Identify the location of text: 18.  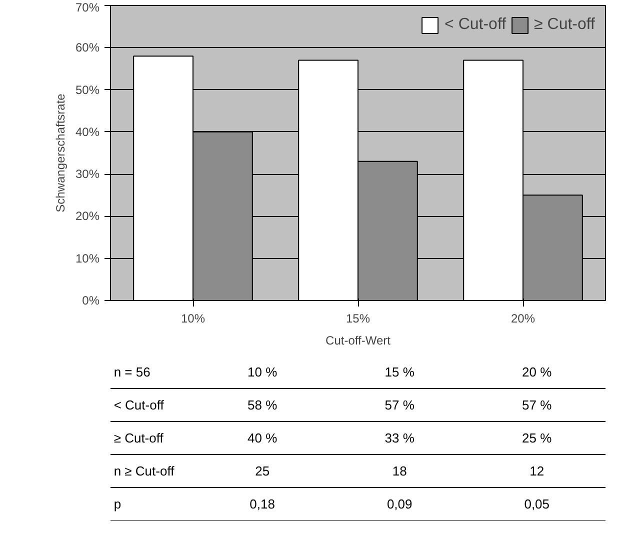
(399, 471).